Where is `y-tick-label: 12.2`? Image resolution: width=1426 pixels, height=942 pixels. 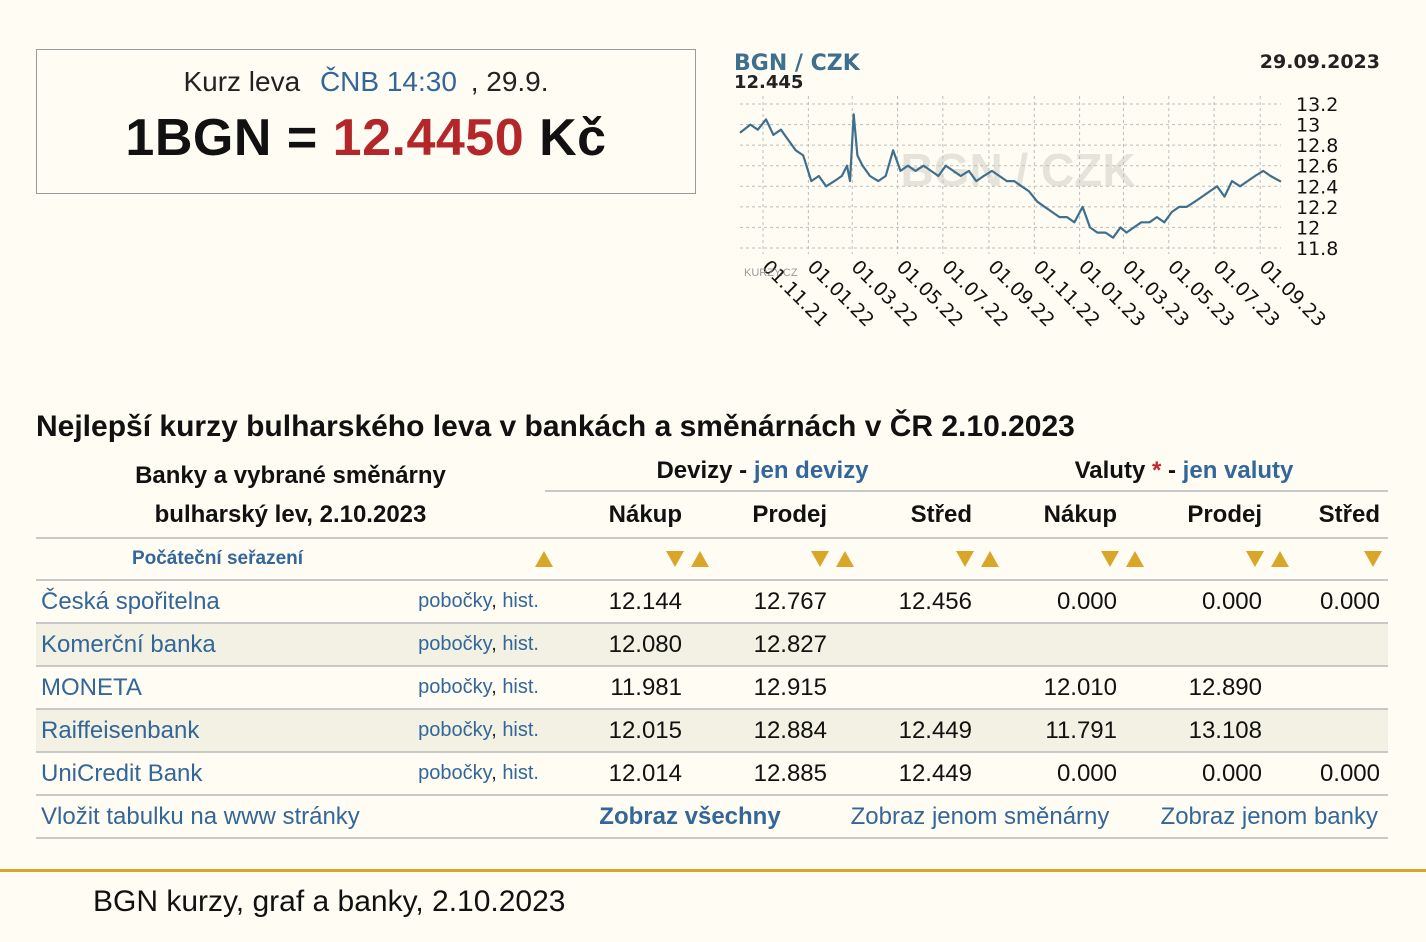 y-tick-label: 12.2 is located at coordinates (1317, 208).